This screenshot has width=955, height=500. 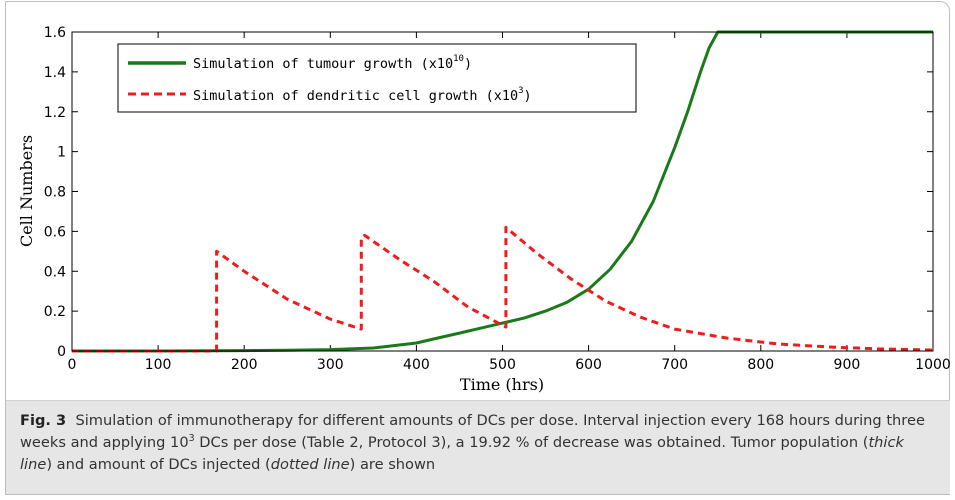 I want to click on y-tick-label: 0.4, so click(x=55, y=272).